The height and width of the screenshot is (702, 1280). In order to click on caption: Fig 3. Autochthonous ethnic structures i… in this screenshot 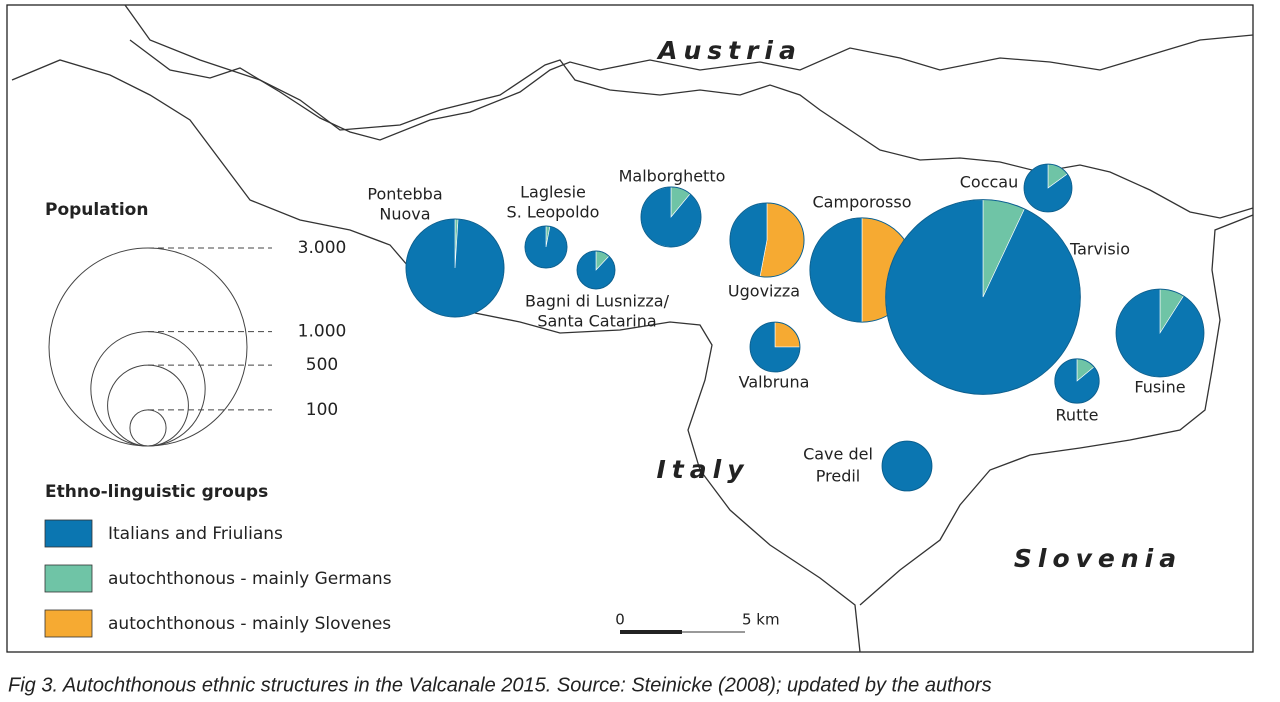, I will do `click(500, 685)`.